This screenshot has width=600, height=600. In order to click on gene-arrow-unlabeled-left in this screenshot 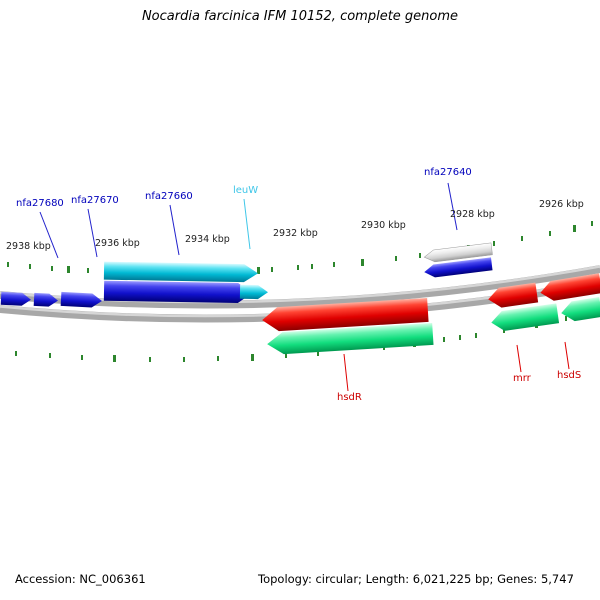, I will do `click(16, 299)`.